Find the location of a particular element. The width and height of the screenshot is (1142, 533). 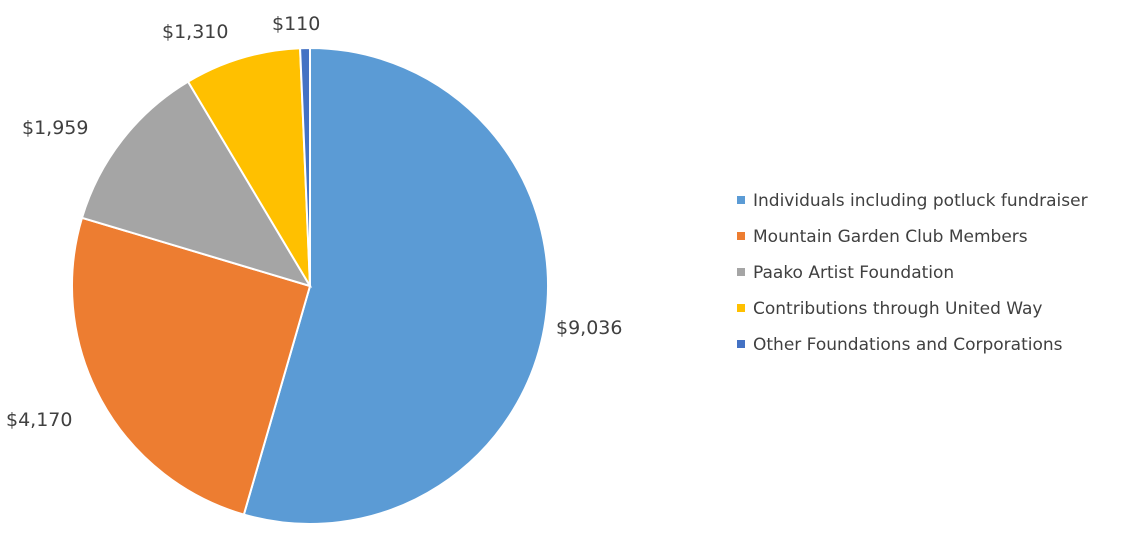

pie-slice-mountain-garden-club-members is located at coordinates (191, 366).